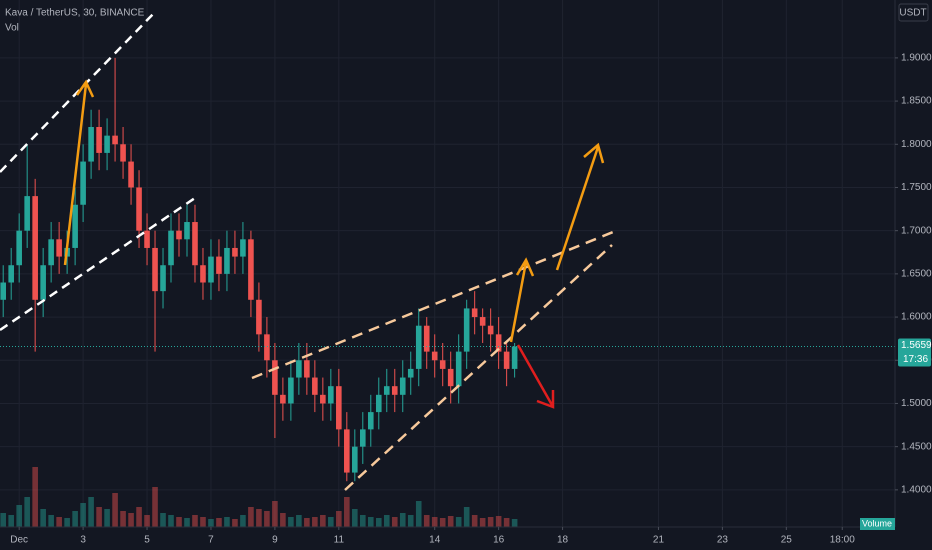 The width and height of the screenshot is (932, 550). I want to click on x-tick-label: 3, so click(83, 540).